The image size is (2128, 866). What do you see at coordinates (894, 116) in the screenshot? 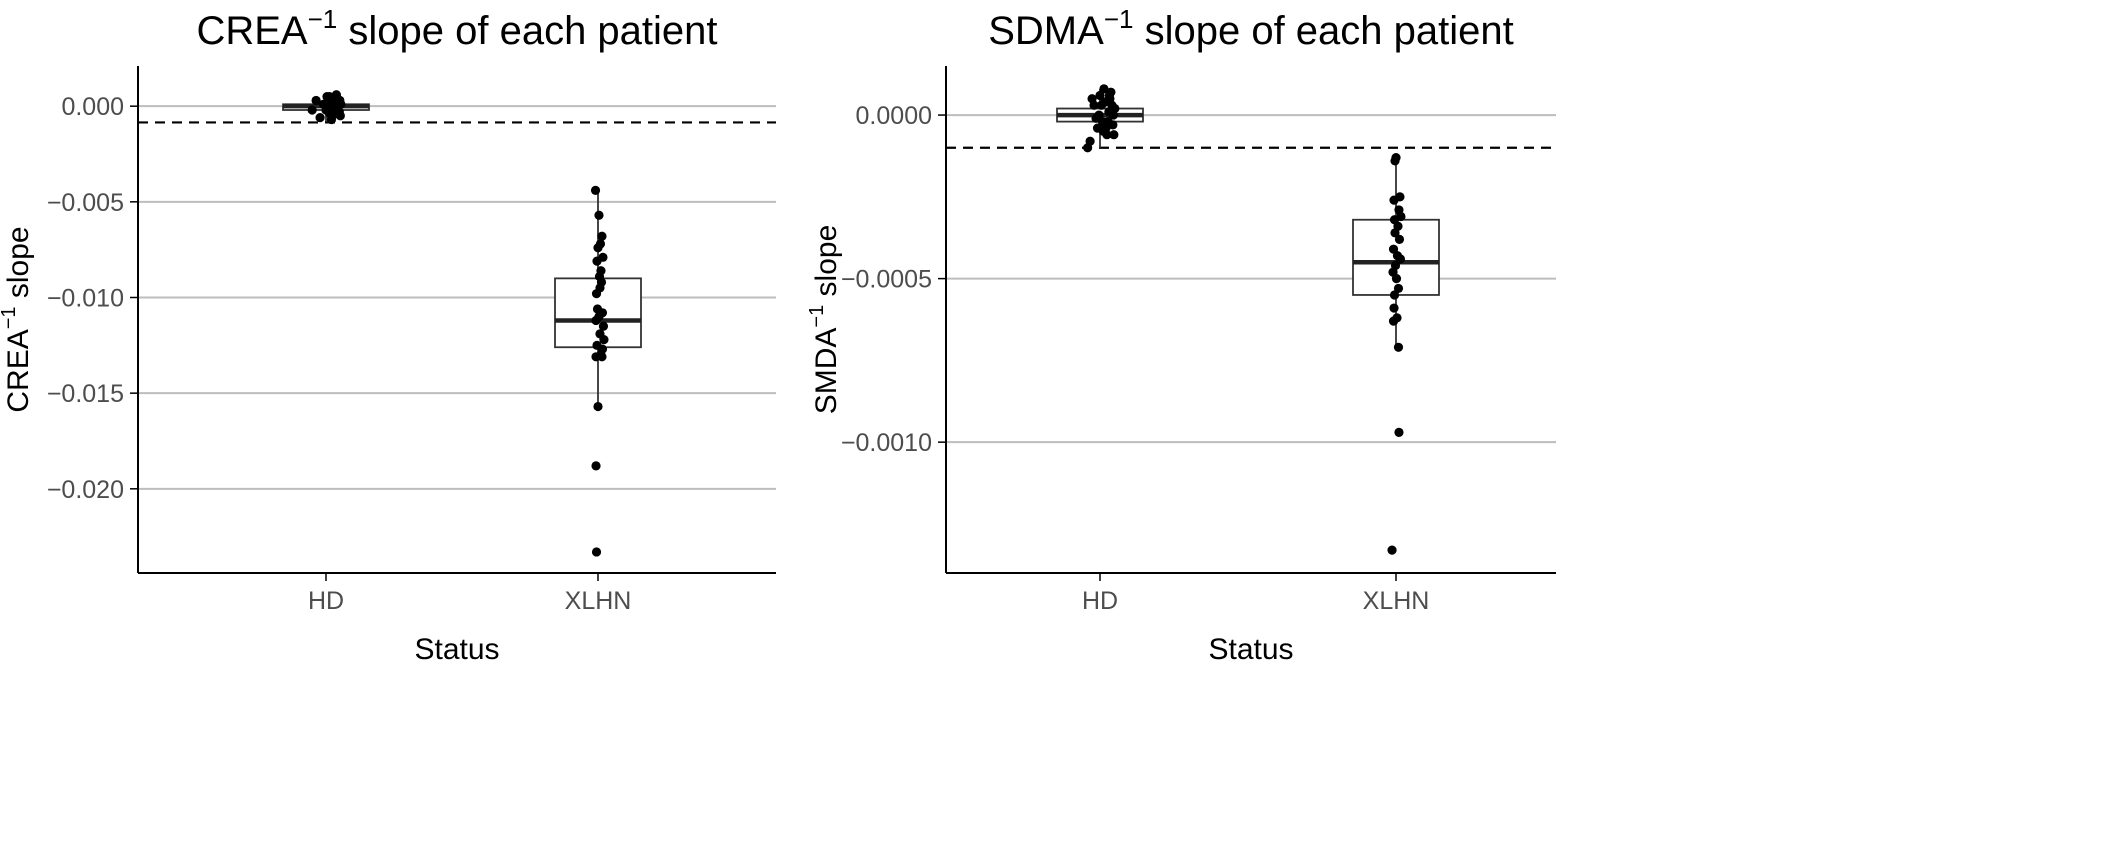
I see `y-tick-label: 0.0000` at bounding box center [894, 116].